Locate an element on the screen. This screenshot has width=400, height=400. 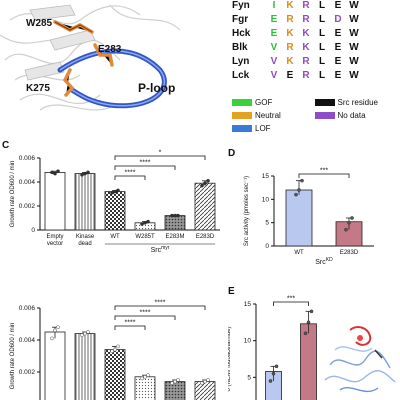
alignment-row: Fgr E R R L D W is located at coordinates (297, 19).